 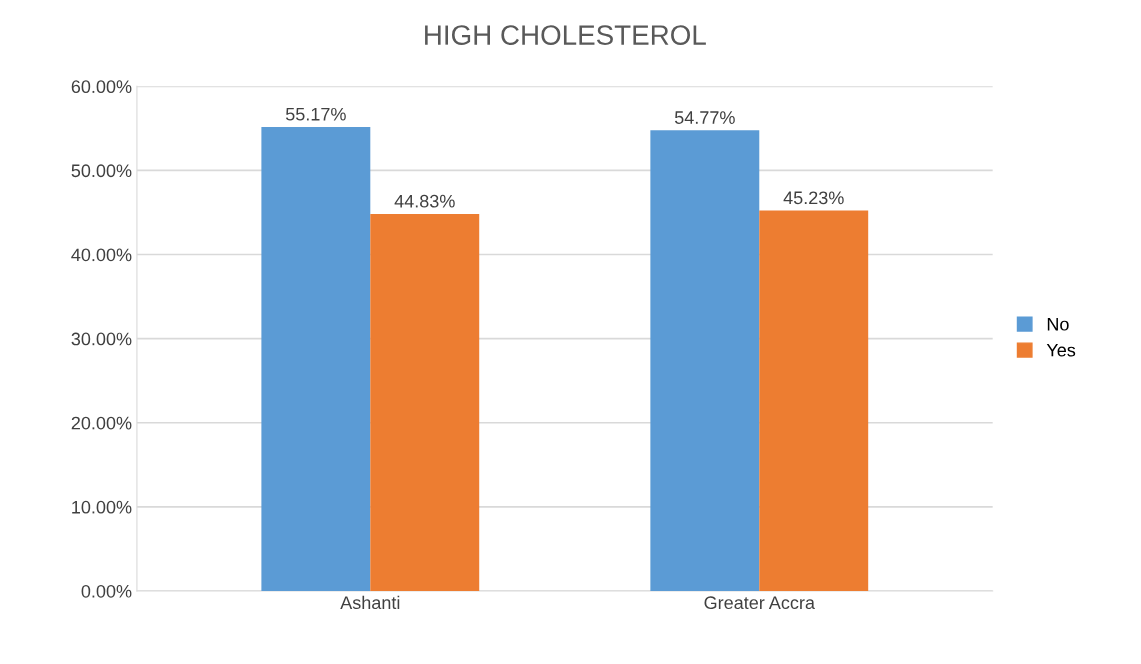 I want to click on data-label: 45.23%, so click(x=813, y=198).